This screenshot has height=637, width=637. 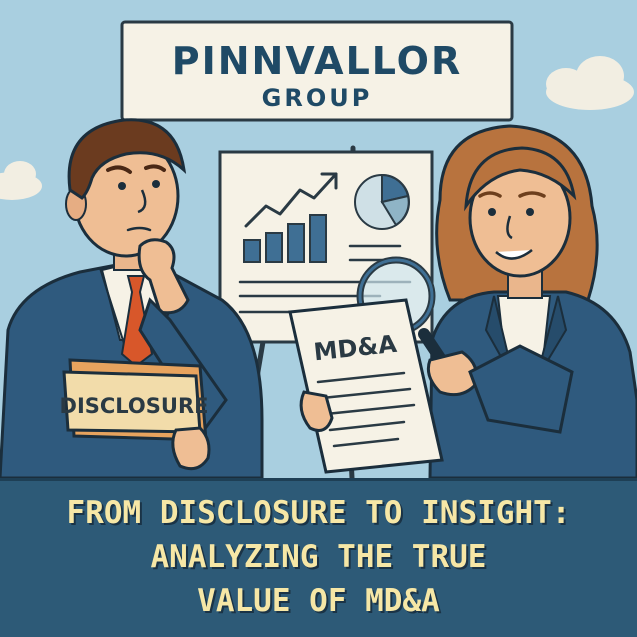 What do you see at coordinates (366, 386) in the screenshot?
I see `mda-document: MD&A` at bounding box center [366, 386].